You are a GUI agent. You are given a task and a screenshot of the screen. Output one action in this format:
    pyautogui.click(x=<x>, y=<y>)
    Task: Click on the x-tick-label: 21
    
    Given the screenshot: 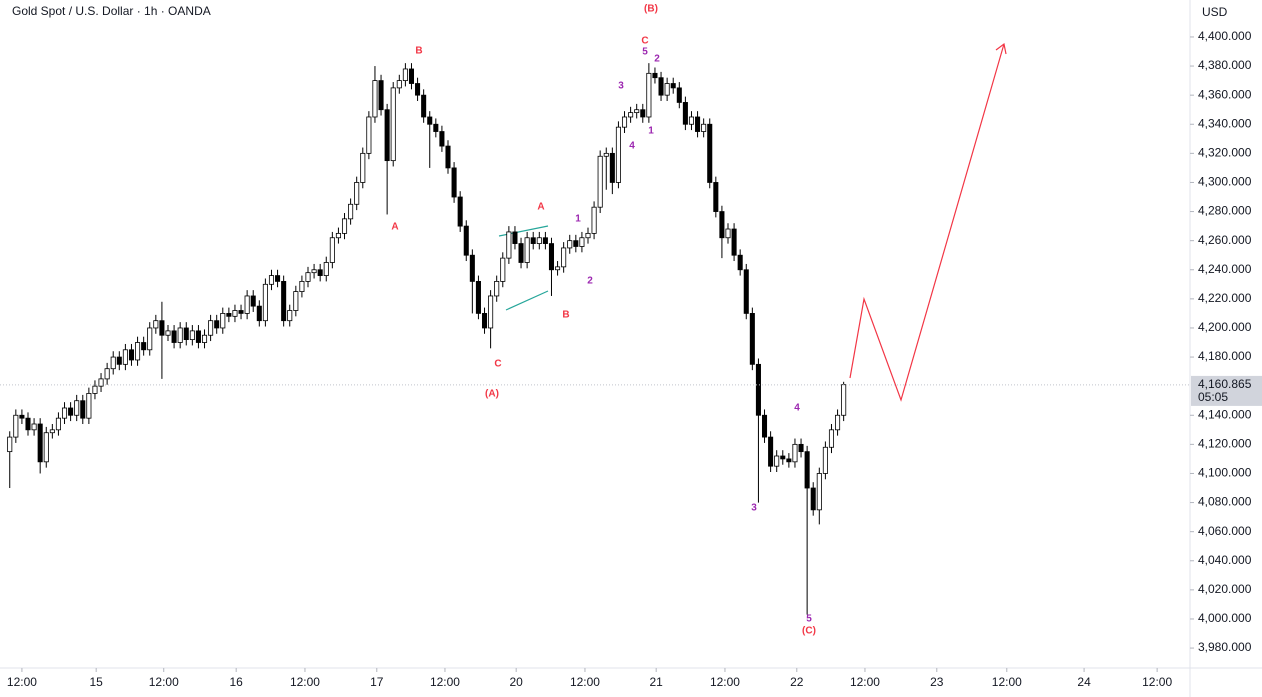 What is the action you would take?
    pyautogui.click(x=656, y=682)
    